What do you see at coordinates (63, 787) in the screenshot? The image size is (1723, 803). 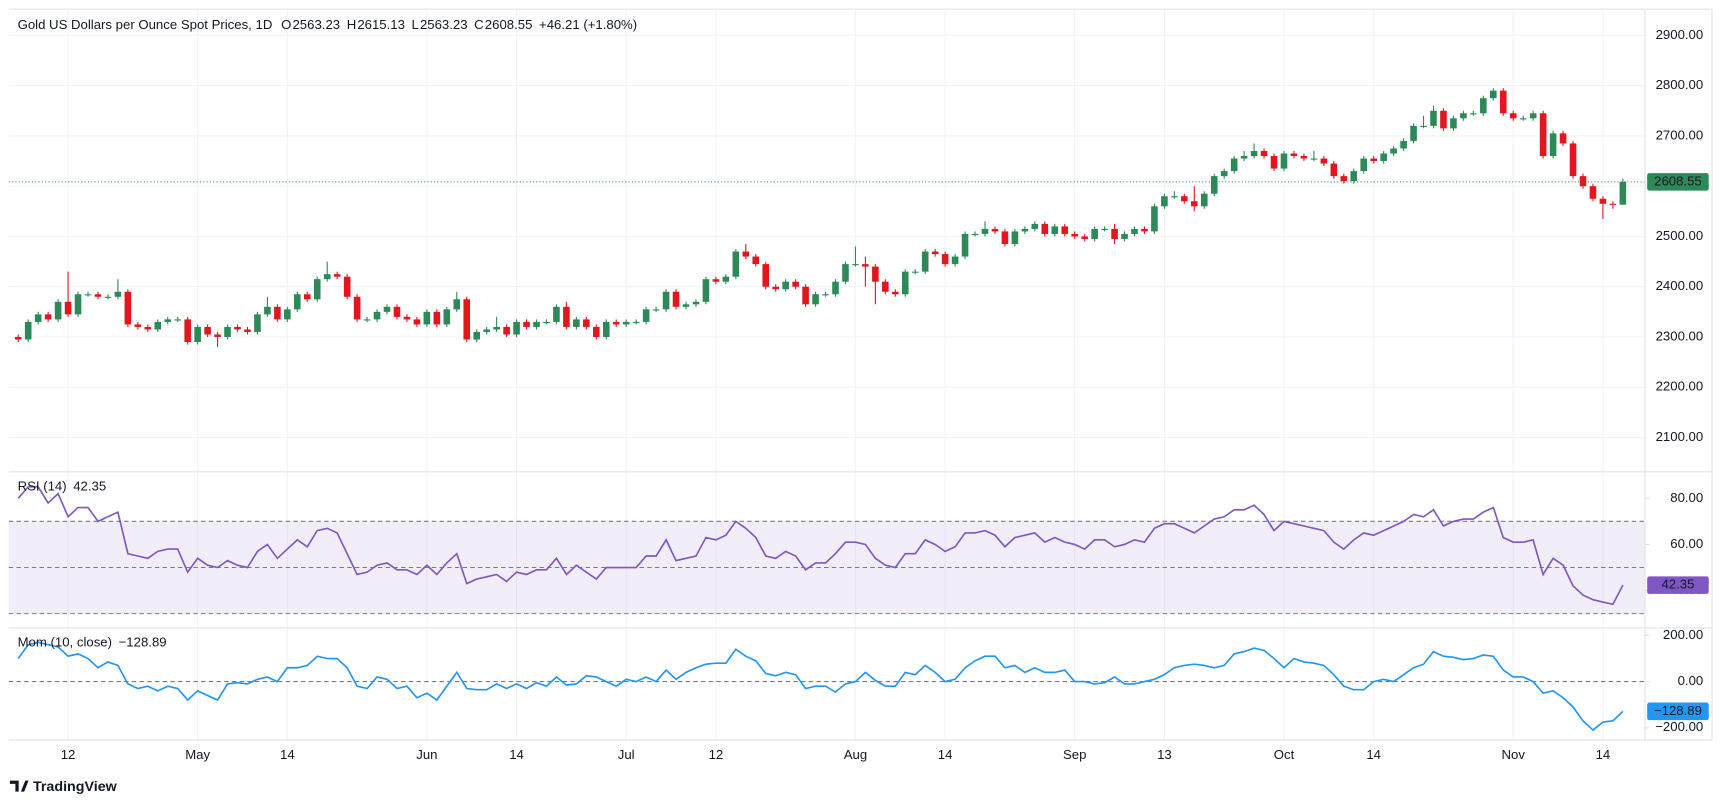 I see `brand-logo: TradingView` at bounding box center [63, 787].